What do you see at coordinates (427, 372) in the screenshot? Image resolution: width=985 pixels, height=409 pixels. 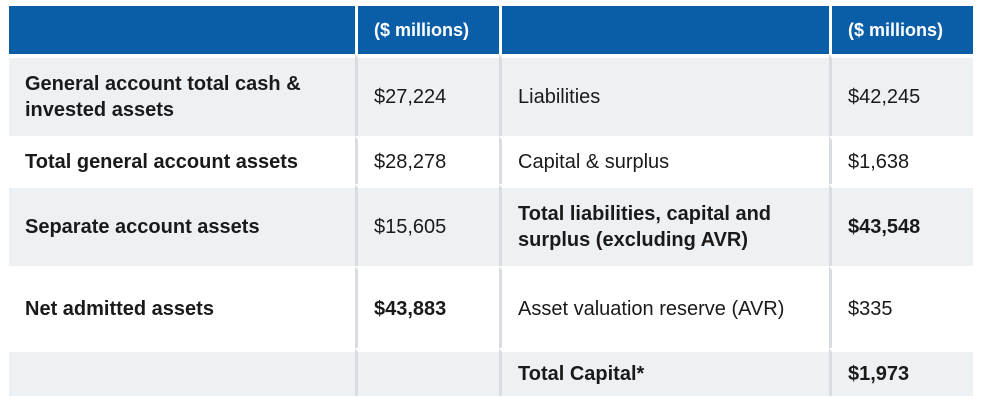 I see `row-value-left` at bounding box center [427, 372].